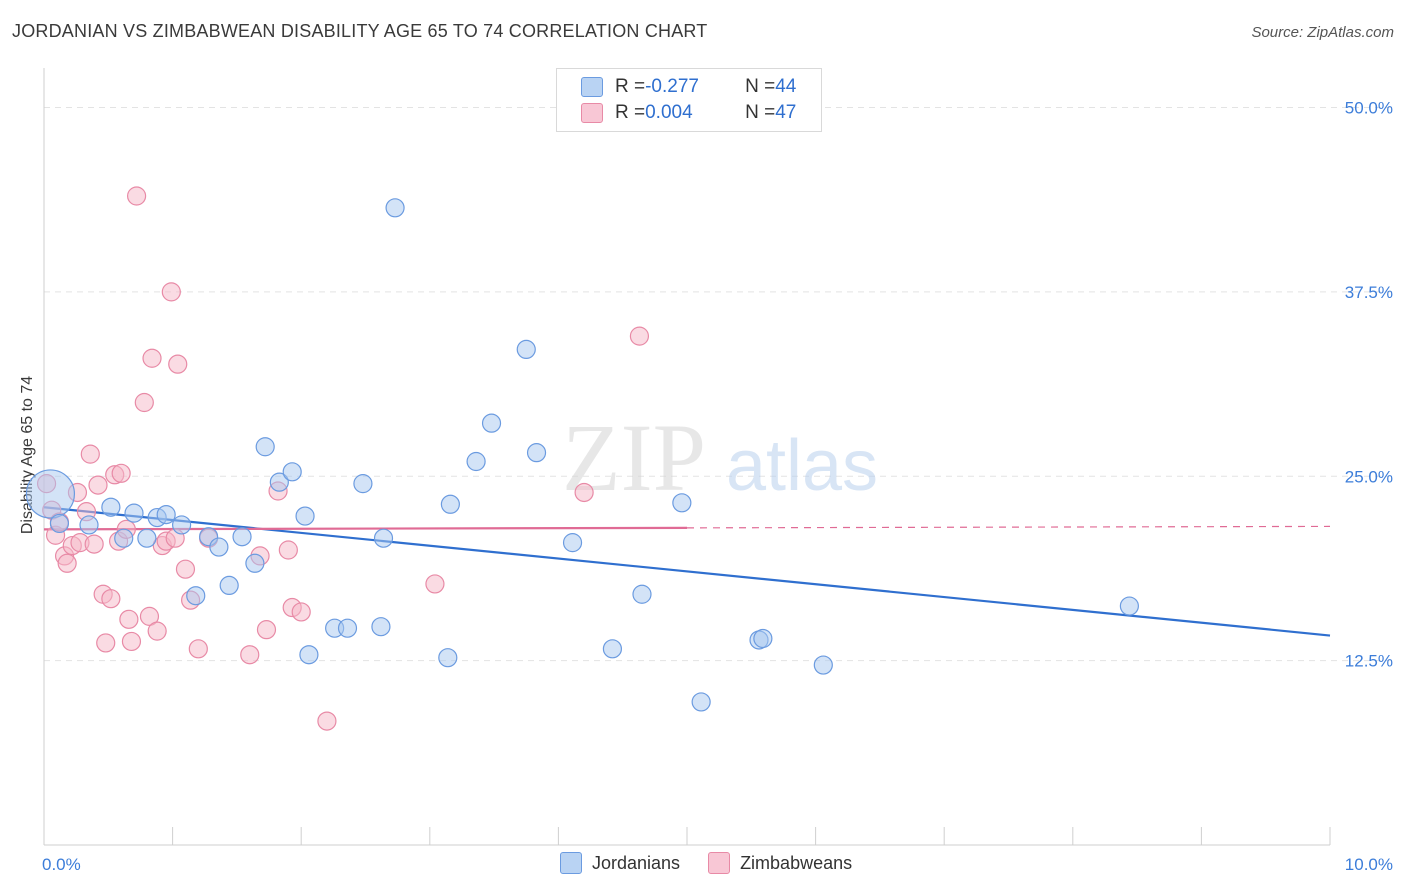 The width and height of the screenshot is (1406, 892). I want to click on jordanian-trend-line, so click(687, 571).